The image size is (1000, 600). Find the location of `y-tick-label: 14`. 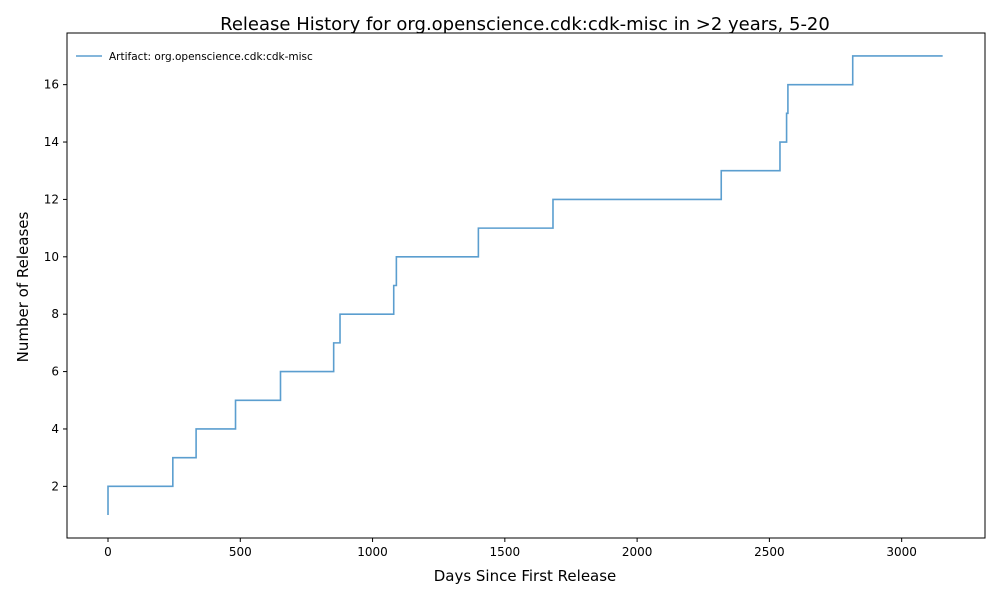

y-tick-label: 14 is located at coordinates (51, 142).